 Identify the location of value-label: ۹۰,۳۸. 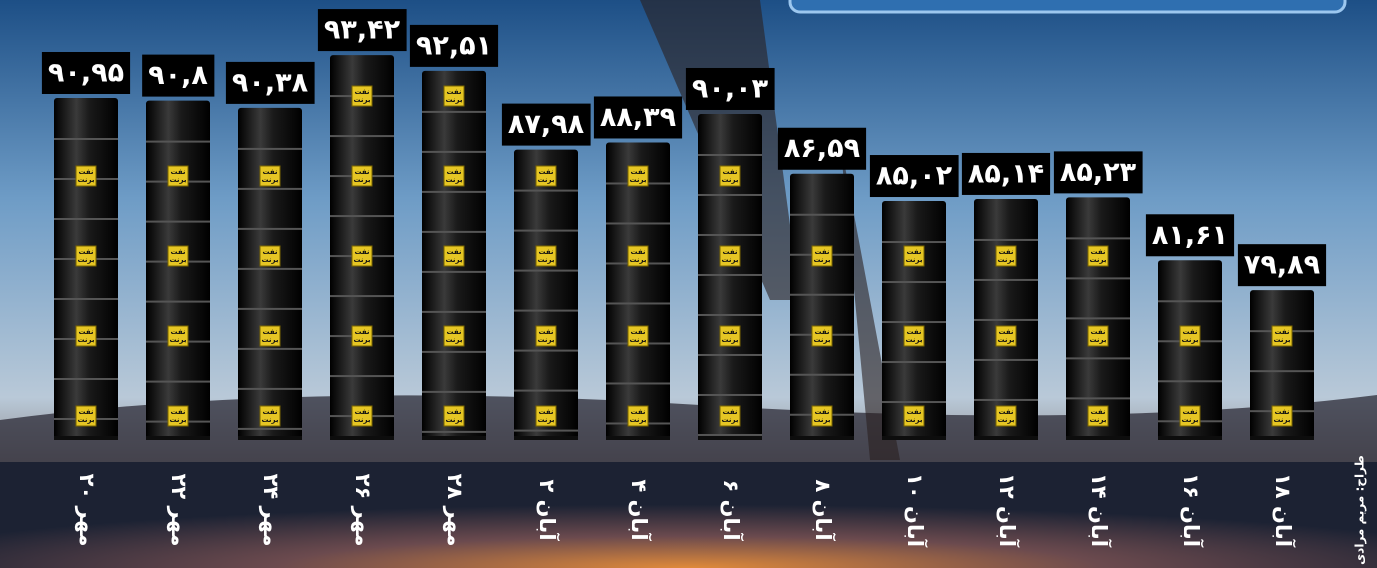
(270, 82).